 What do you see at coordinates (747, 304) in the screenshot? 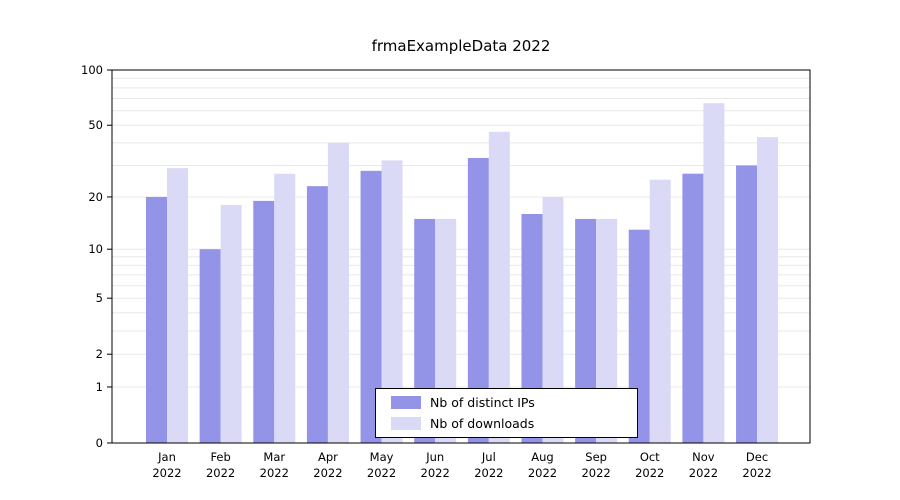
I see `bar-distinct-ips-dec` at bounding box center [747, 304].